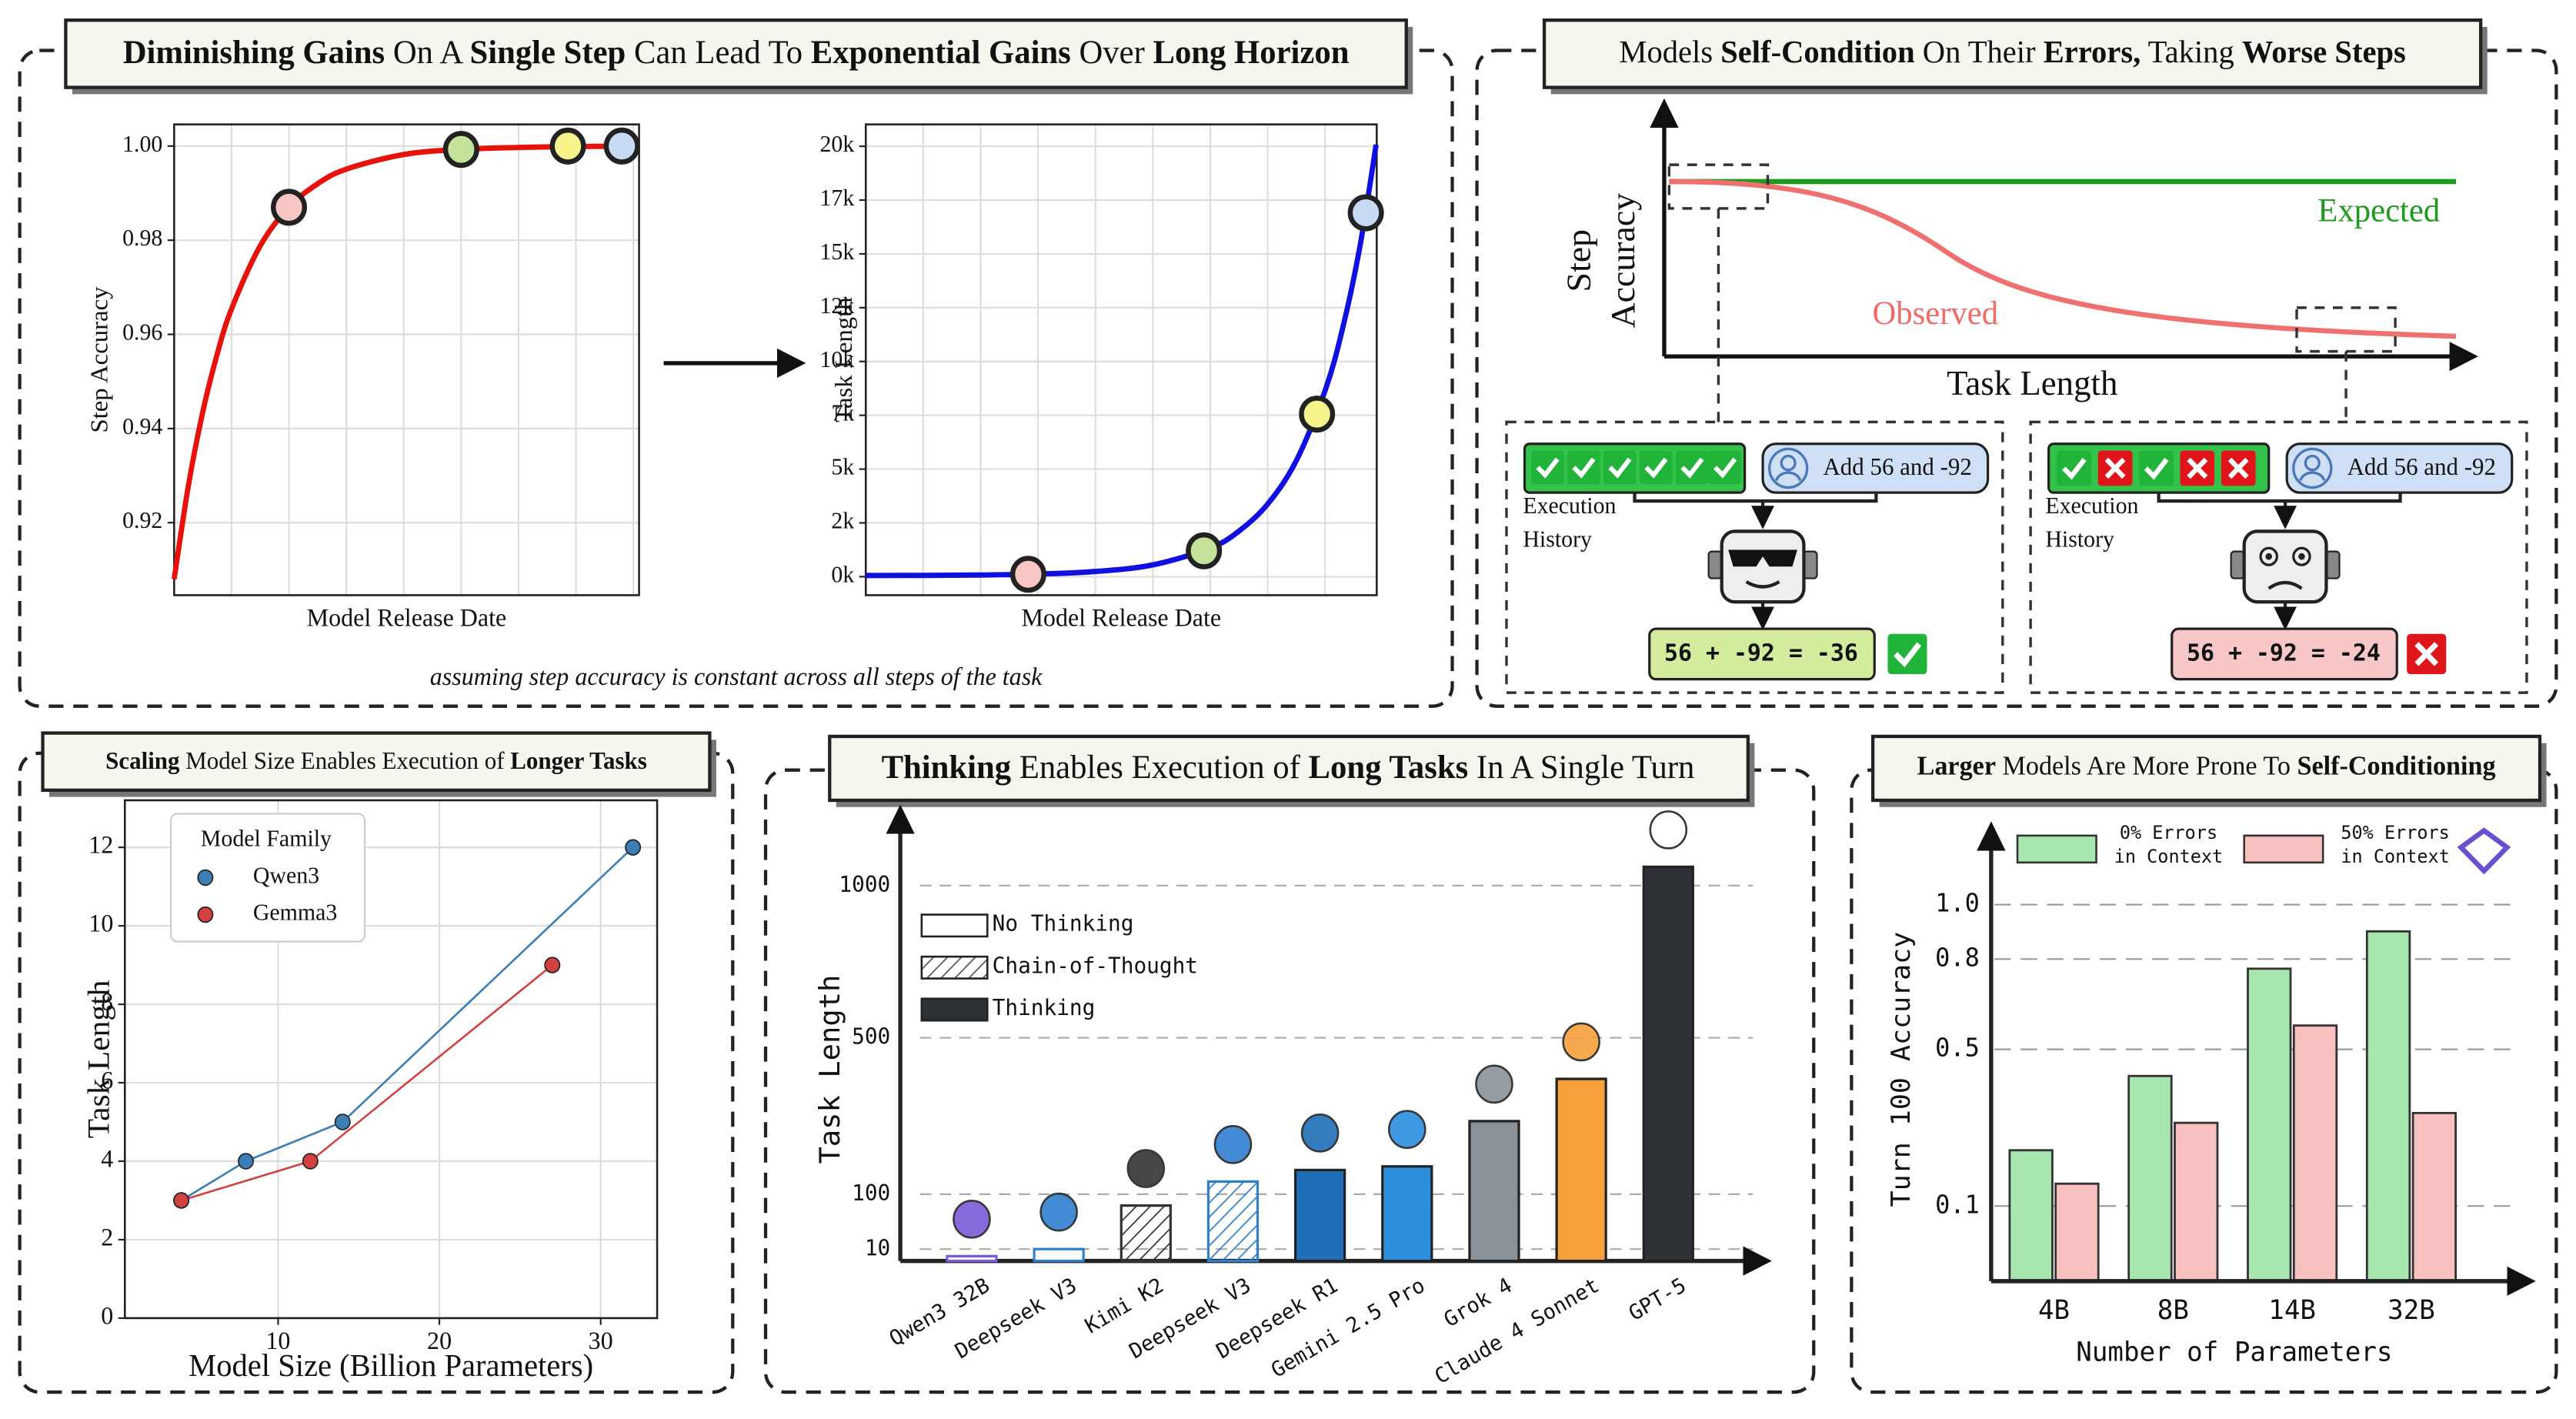  Describe the element at coordinates (344, 760) in the screenshot. I see `title-run: Model Size Enables Execution of` at that location.